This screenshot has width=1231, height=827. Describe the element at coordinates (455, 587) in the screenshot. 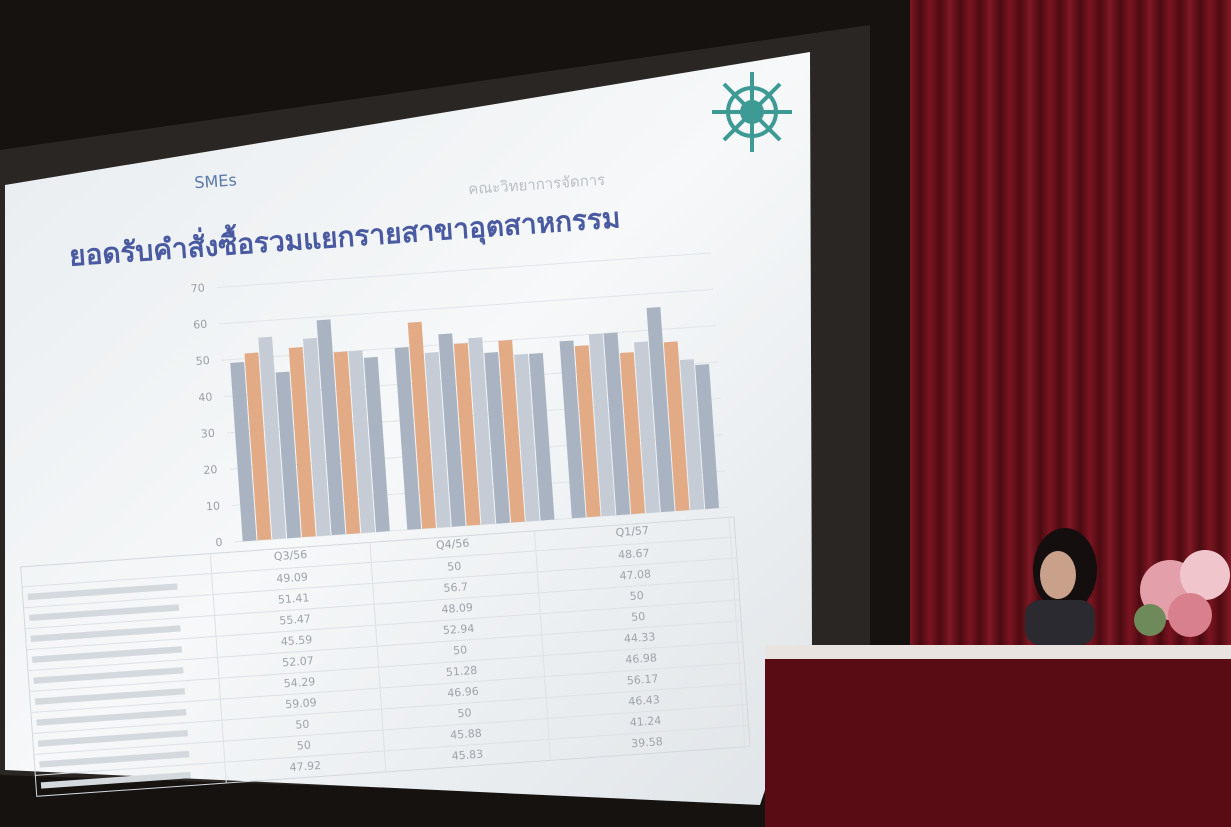

I see `table-cell: 56.7` at that location.